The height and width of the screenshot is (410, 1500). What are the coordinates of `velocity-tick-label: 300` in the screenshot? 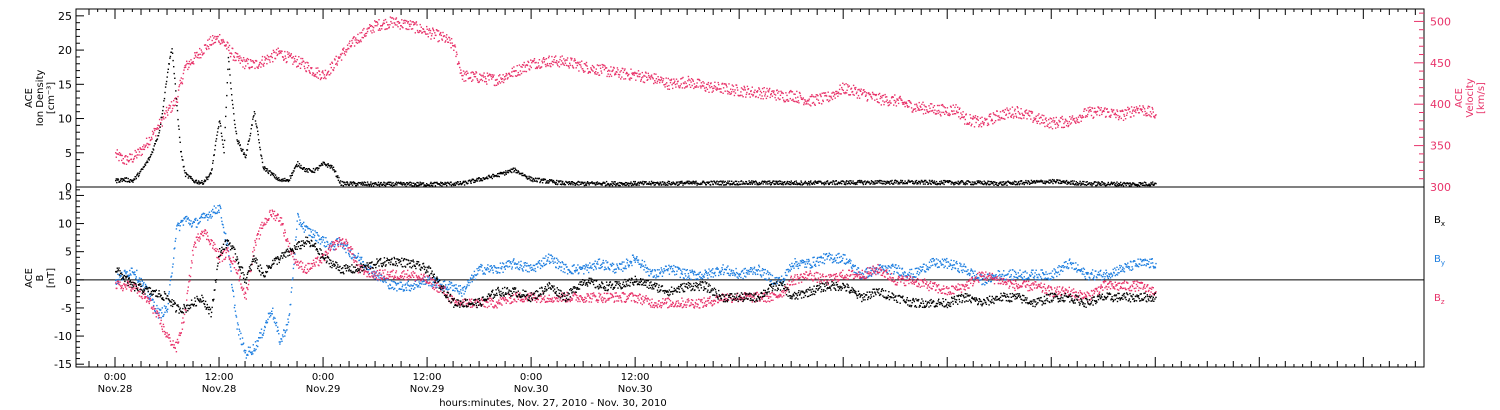 It's located at (1440, 187).